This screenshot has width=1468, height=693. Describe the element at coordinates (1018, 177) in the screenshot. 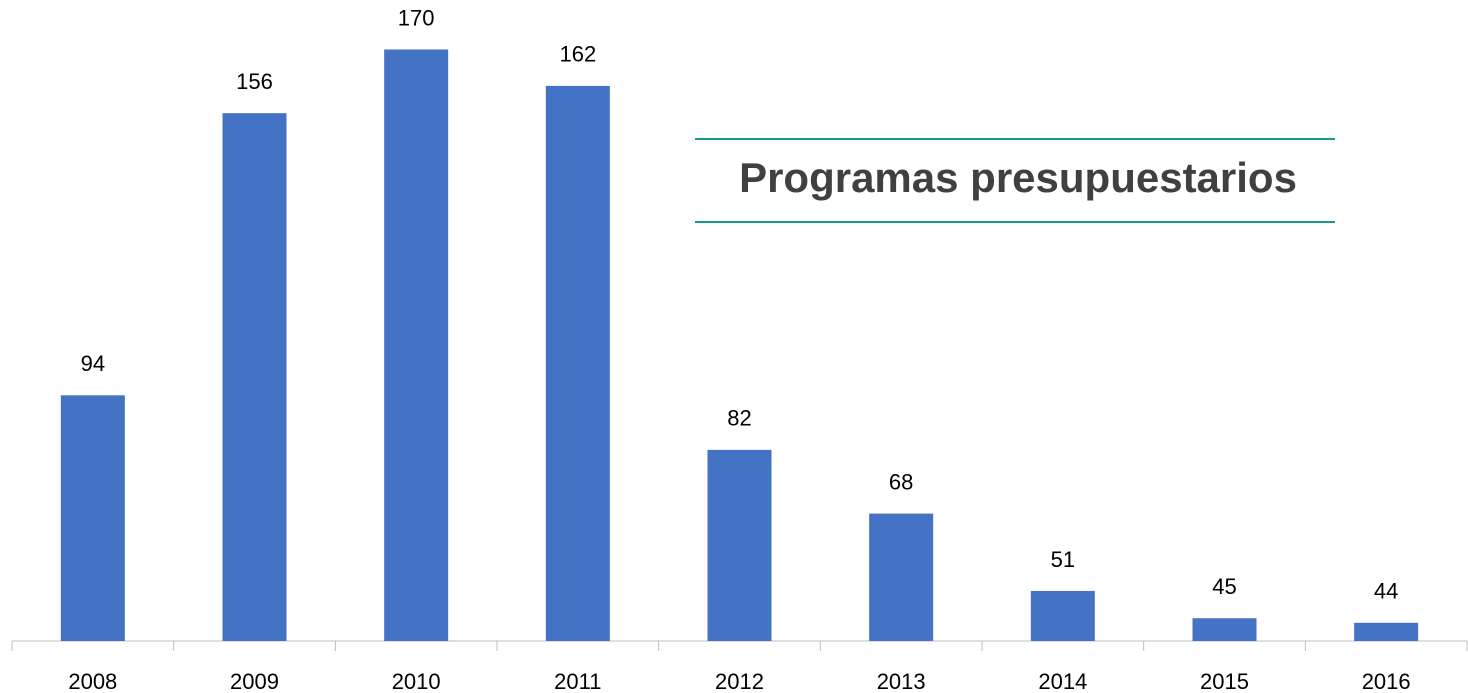

I see `chart-title: Programas presupuestarios` at that location.